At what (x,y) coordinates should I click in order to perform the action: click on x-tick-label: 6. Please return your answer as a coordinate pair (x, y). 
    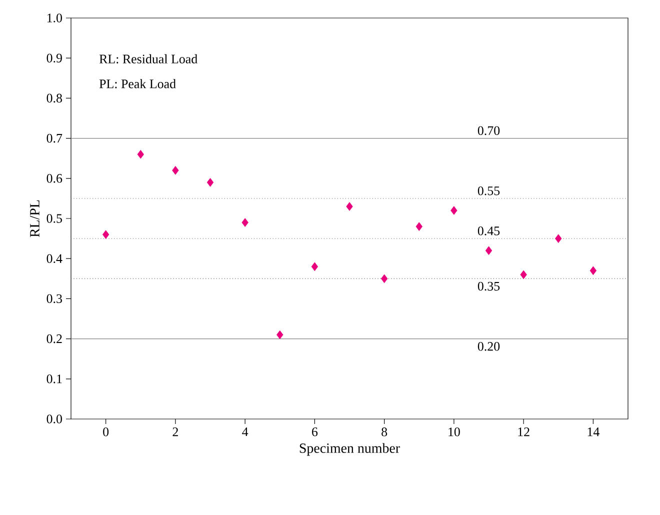
    Looking at the image, I should click on (315, 432).